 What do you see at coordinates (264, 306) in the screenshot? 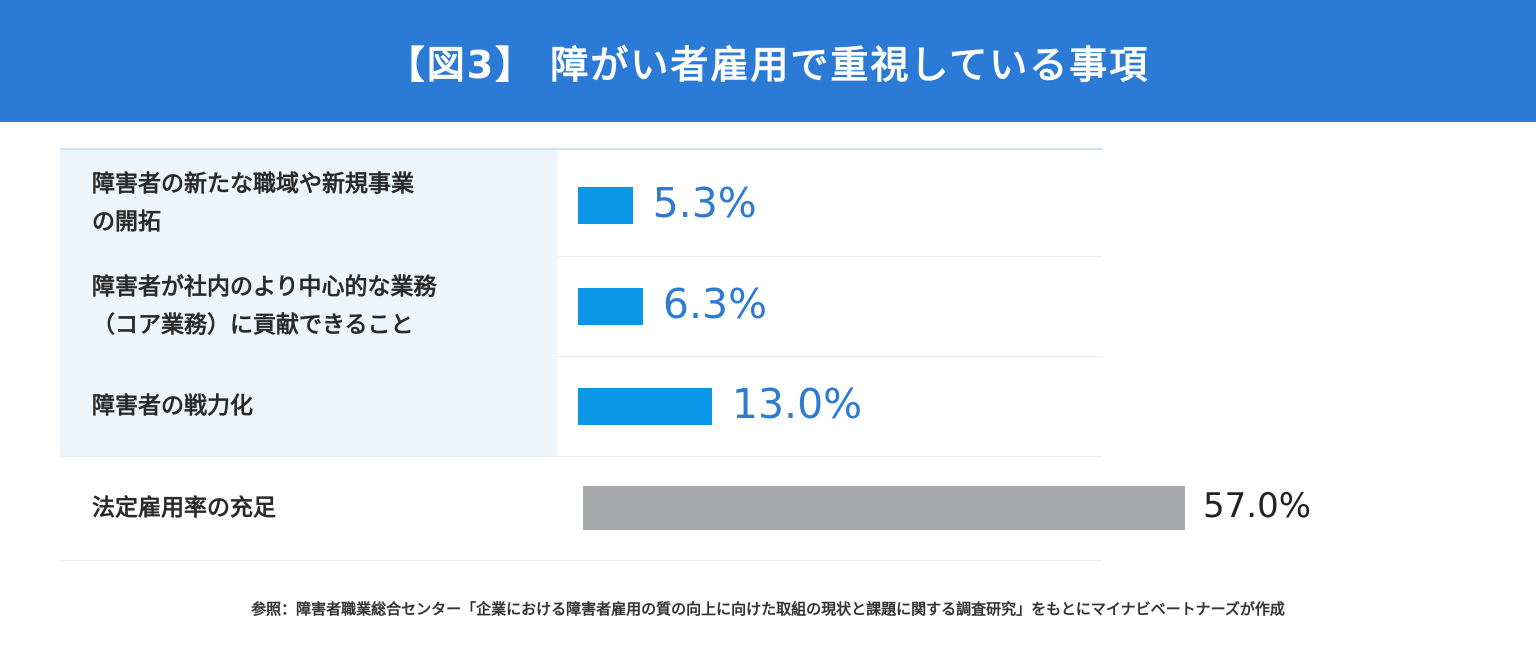
I see `category-label: 障害者が社内のより中心的な業務 （コア業務）に貢献できること` at bounding box center [264, 306].